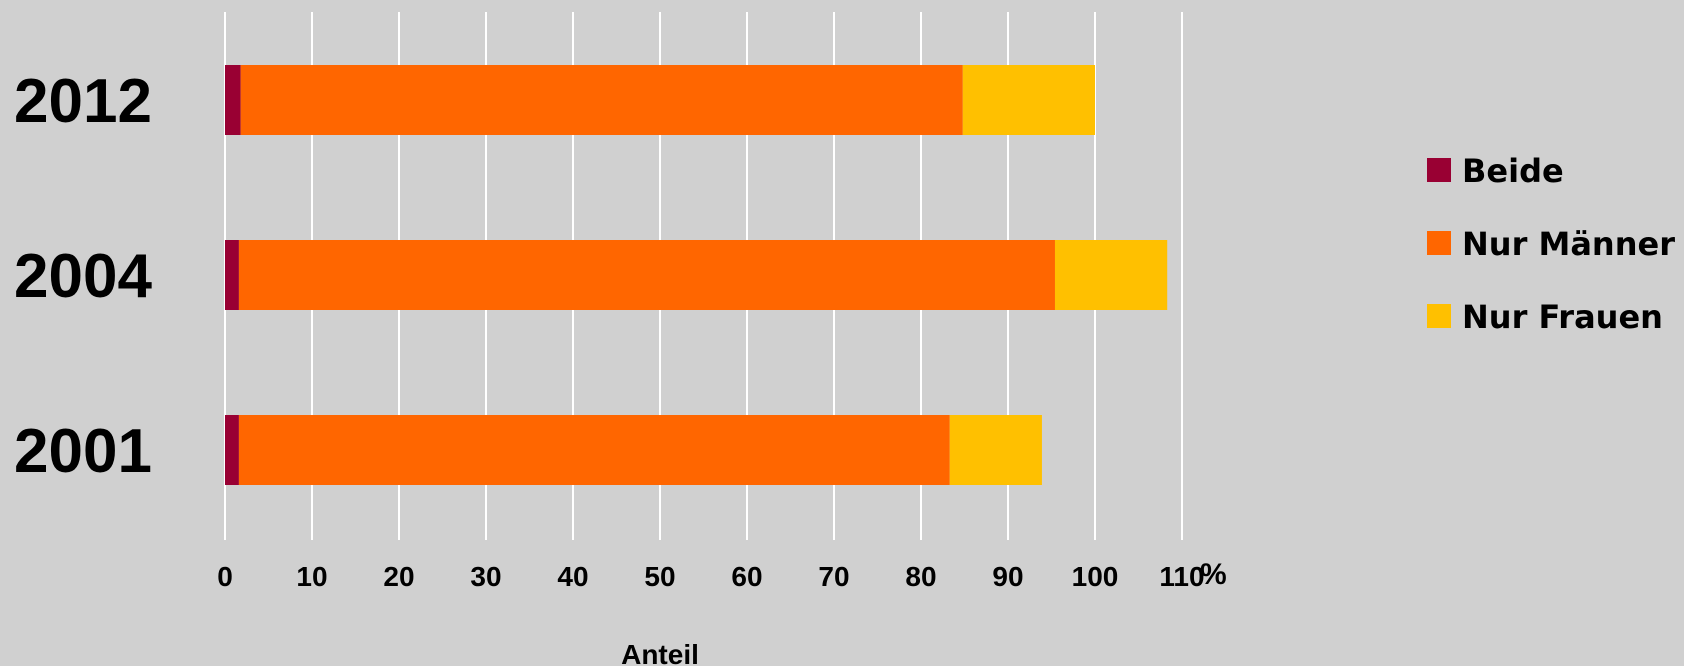  I want to click on category-labels: 2012 2004 2001, so click(83, 276).